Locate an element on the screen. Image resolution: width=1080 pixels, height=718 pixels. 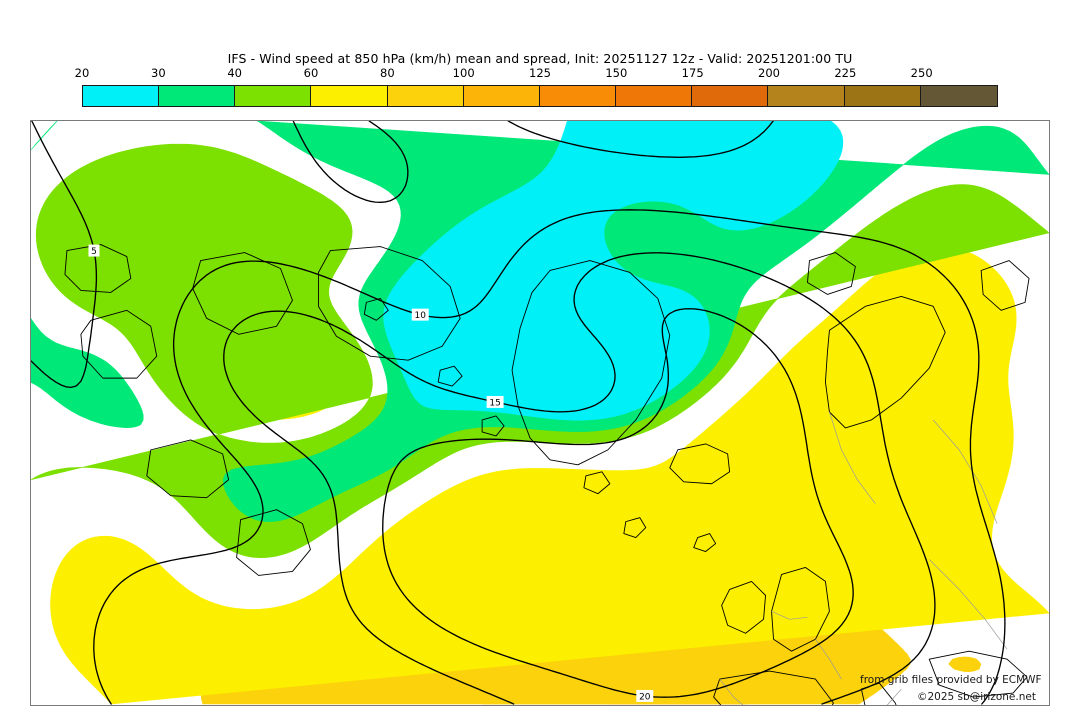
colorbar-tick: 100 is located at coordinates (463, 73).